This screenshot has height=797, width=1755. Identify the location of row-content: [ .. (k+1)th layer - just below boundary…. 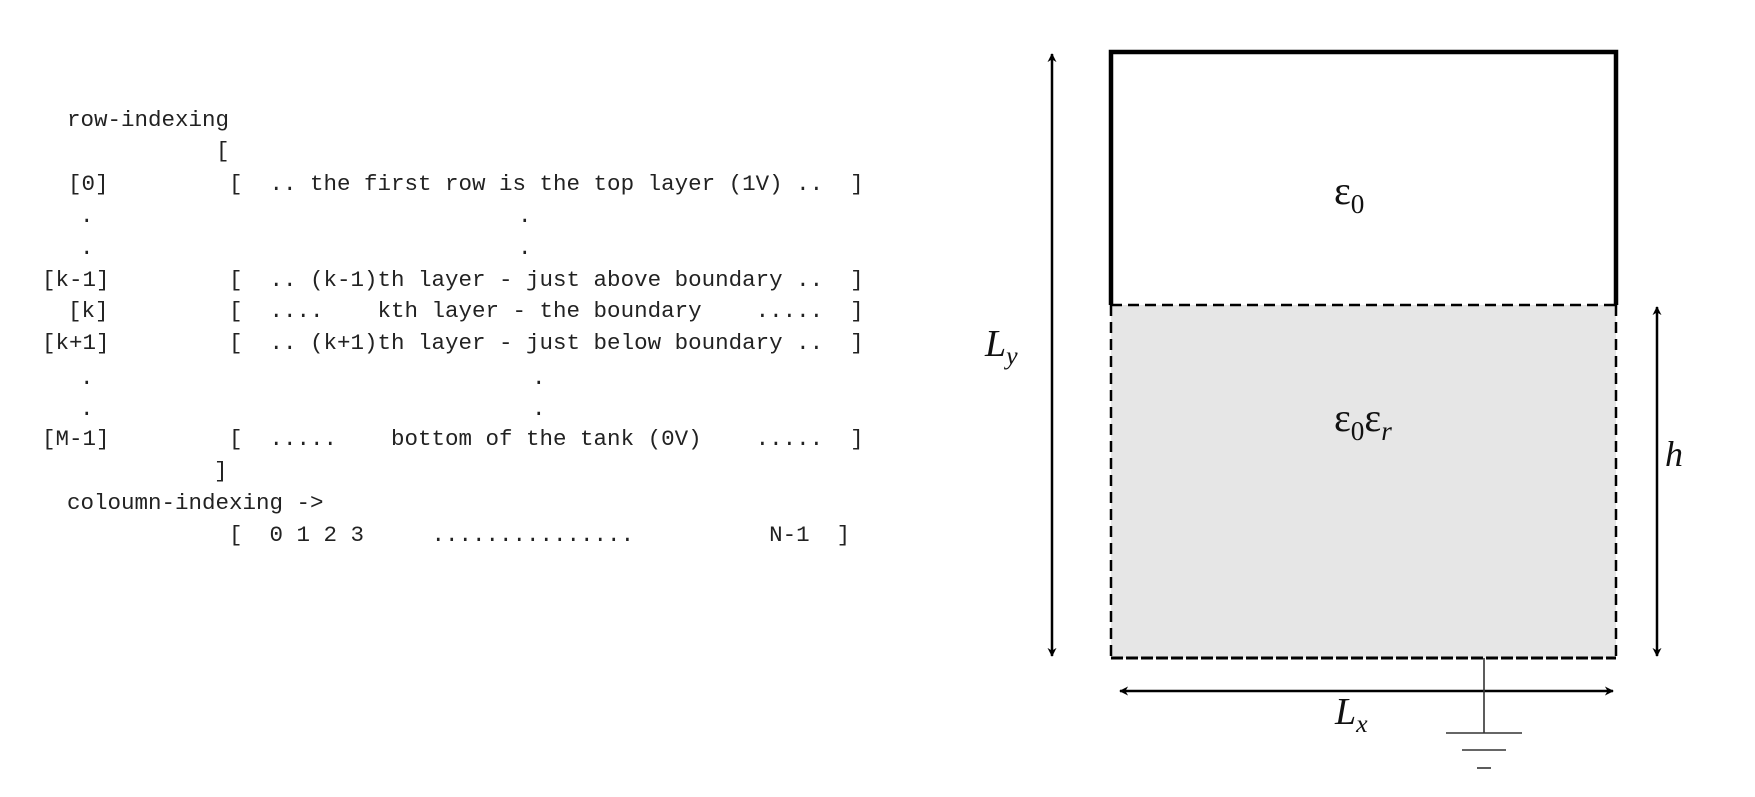
(546, 343).